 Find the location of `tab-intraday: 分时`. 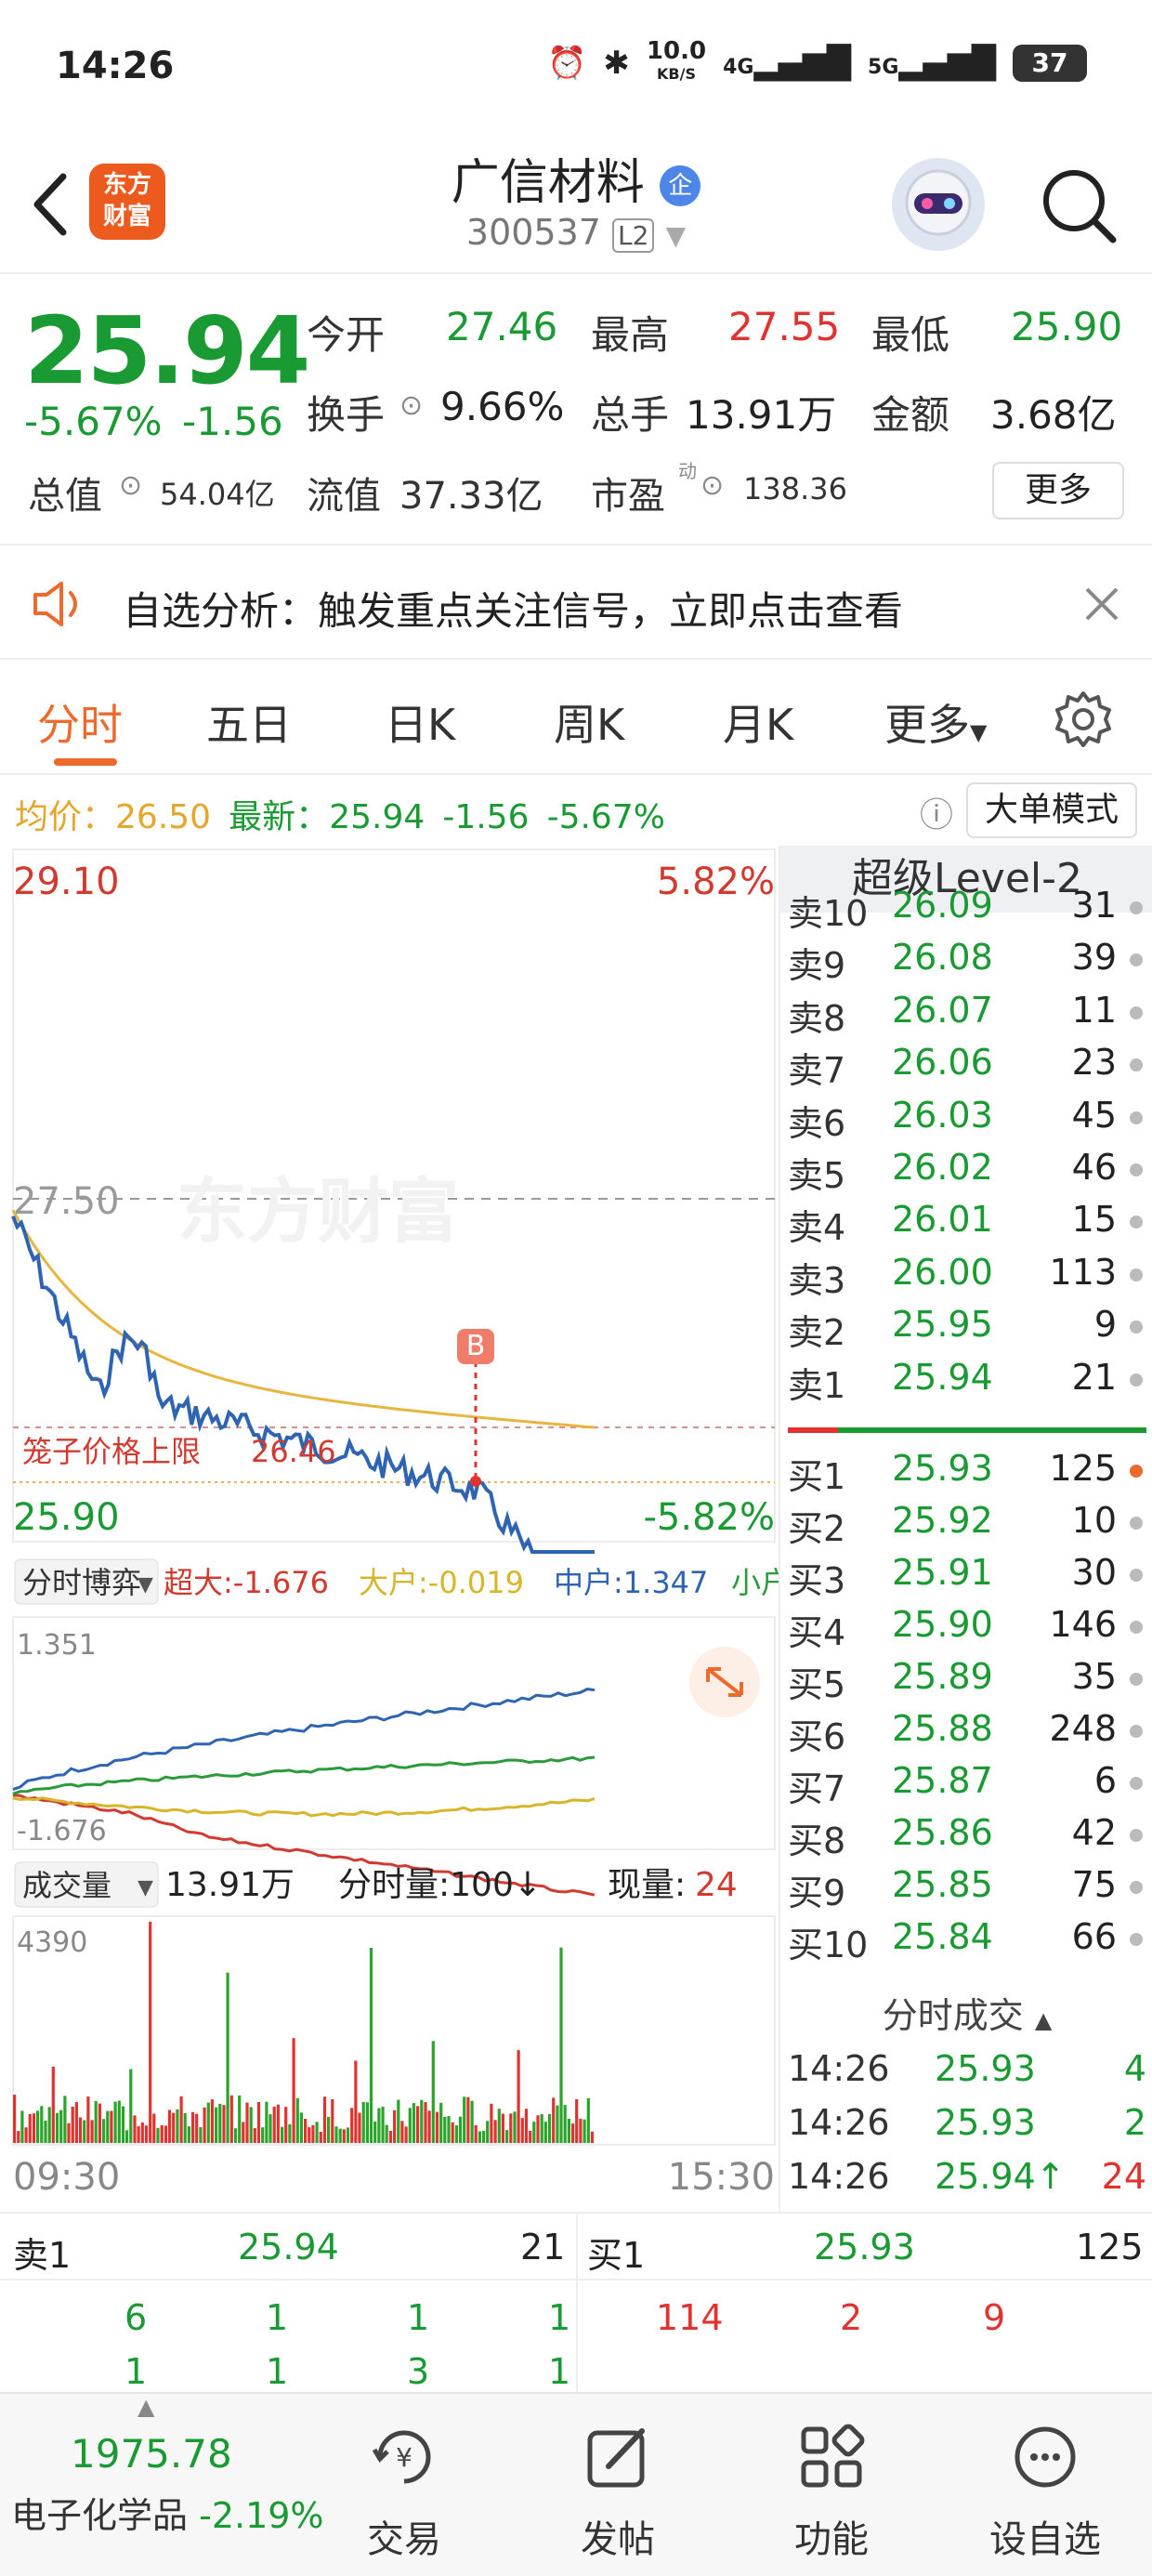

tab-intraday: 分时 is located at coordinates (80, 725).